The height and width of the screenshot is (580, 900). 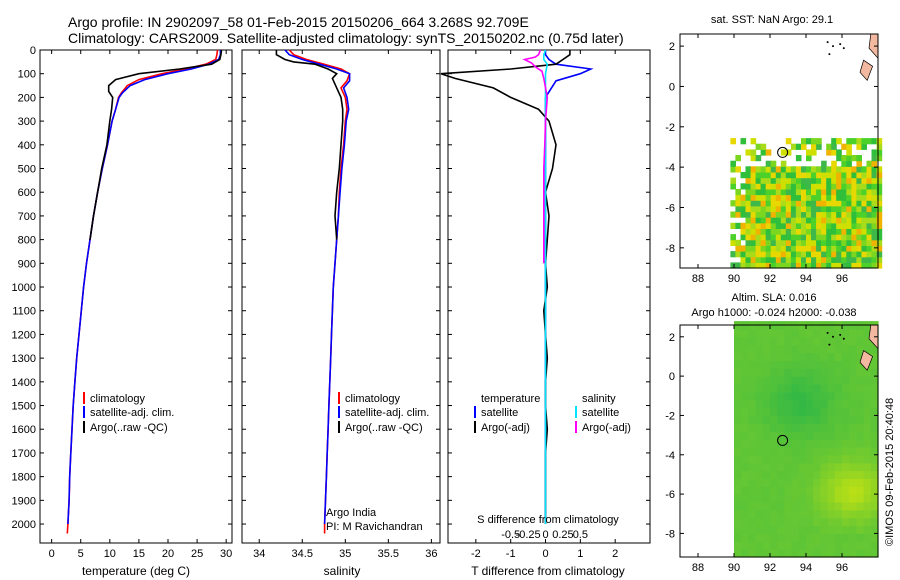 I want to click on x-tick-label: -2, so click(x=476, y=554).